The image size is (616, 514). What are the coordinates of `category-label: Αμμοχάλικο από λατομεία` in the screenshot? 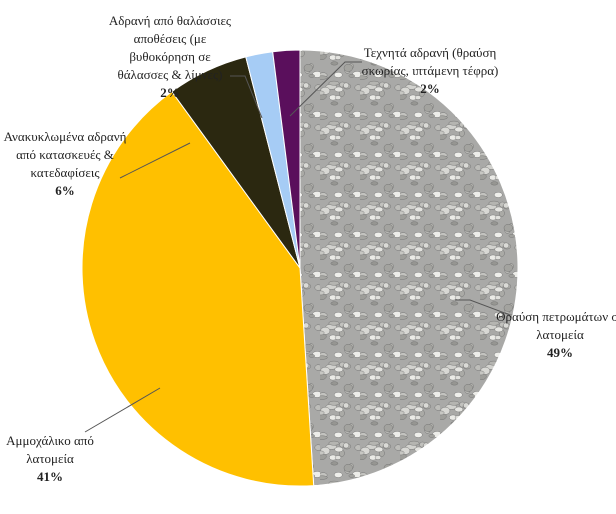 It's located at (50, 449).